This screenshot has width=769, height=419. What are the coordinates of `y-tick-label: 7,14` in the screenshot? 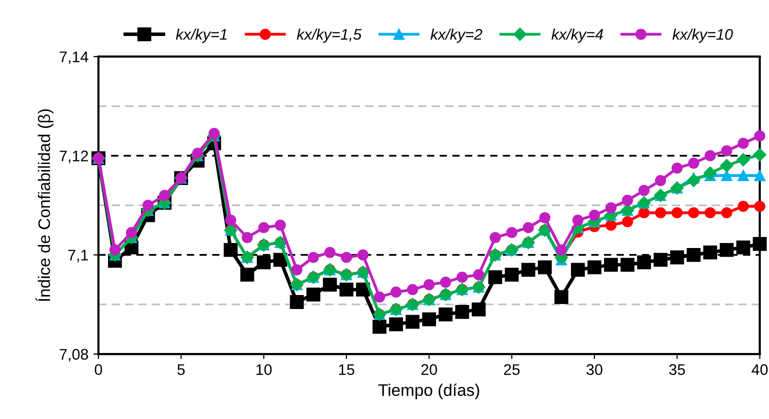 It's located at (74, 58).